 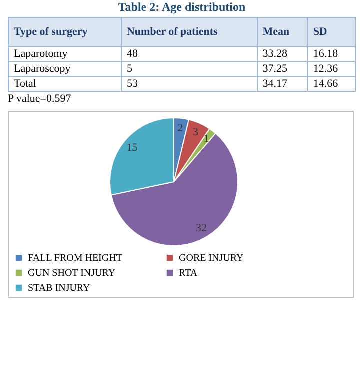 I want to click on legend-label: STAB INJURY, so click(x=59, y=288).